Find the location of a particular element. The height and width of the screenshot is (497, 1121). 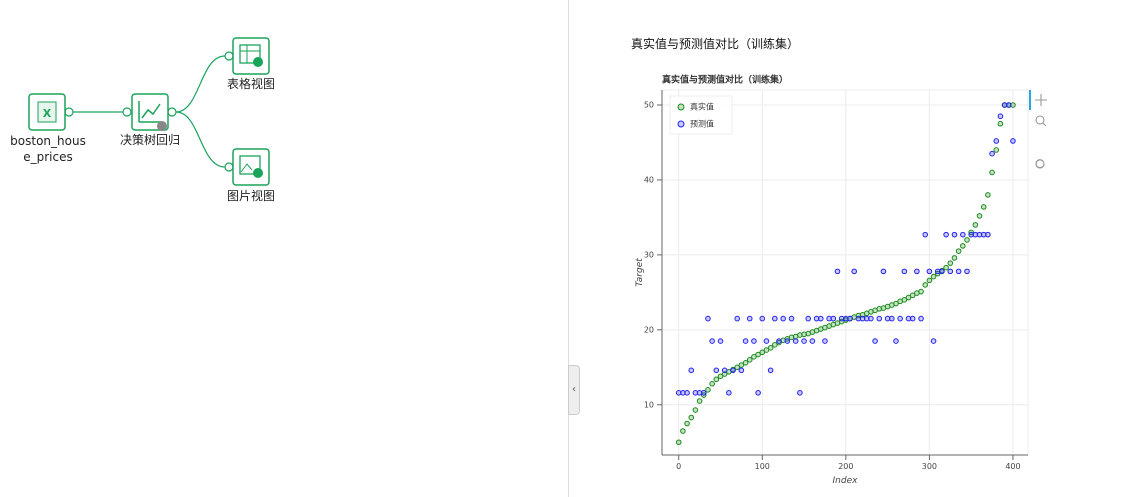

node-label: boston_house_prices is located at coordinates (48, 149).